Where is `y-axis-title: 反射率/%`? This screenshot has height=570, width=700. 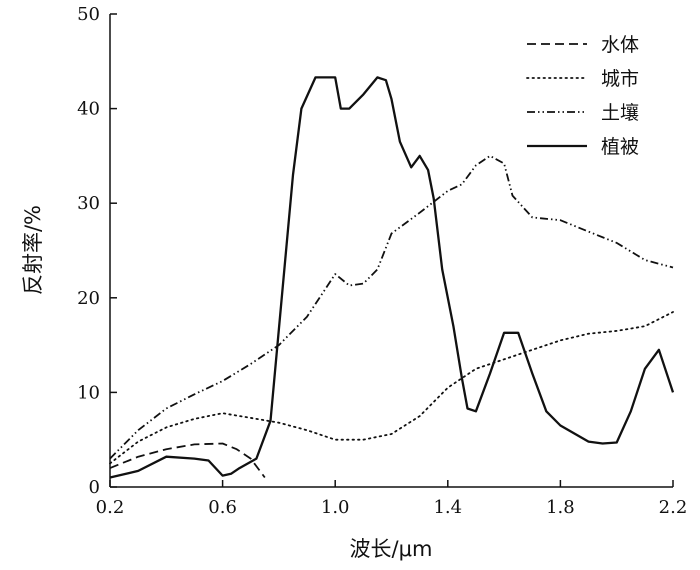 y-axis-title: 反射率/% is located at coordinates (33, 250).